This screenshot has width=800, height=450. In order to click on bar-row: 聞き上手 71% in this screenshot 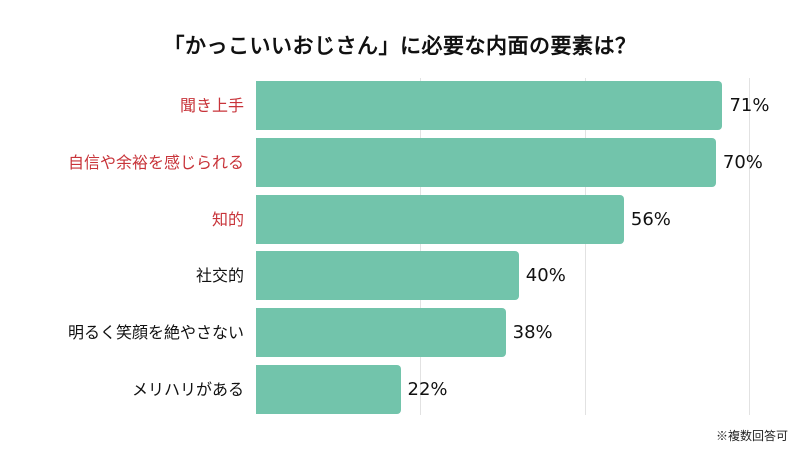, I will do `click(400, 105)`.